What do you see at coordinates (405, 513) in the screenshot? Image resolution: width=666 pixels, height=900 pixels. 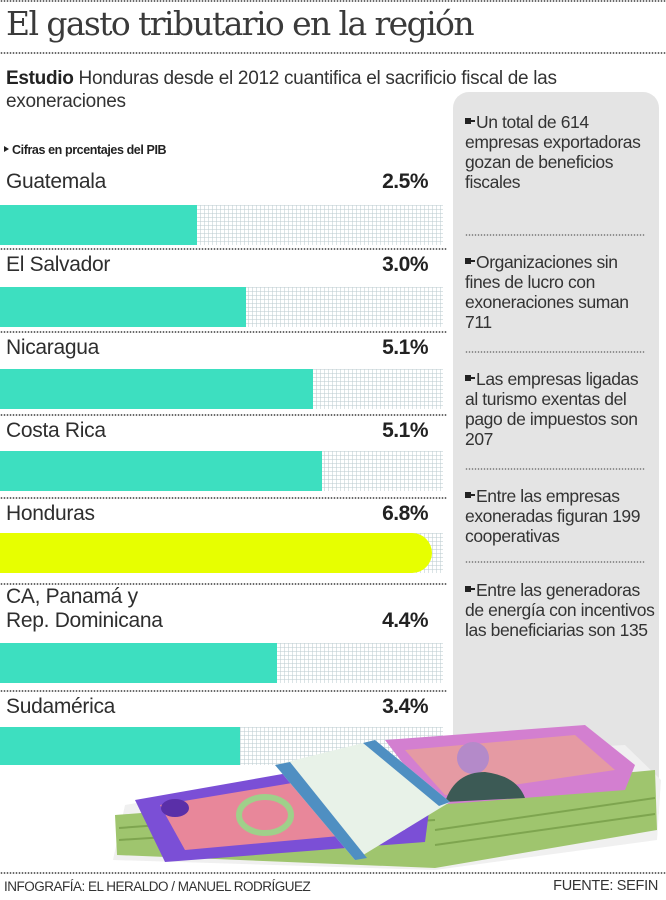 I see `value-label: 6.8%` at bounding box center [405, 513].